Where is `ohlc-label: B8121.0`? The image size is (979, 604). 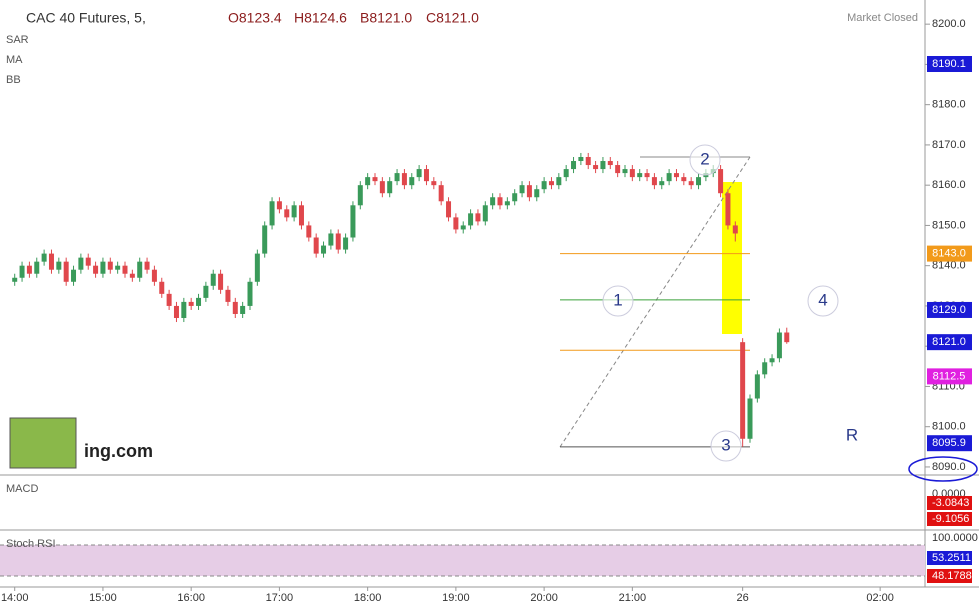
ohlc-label: B8121.0 is located at coordinates (386, 18).